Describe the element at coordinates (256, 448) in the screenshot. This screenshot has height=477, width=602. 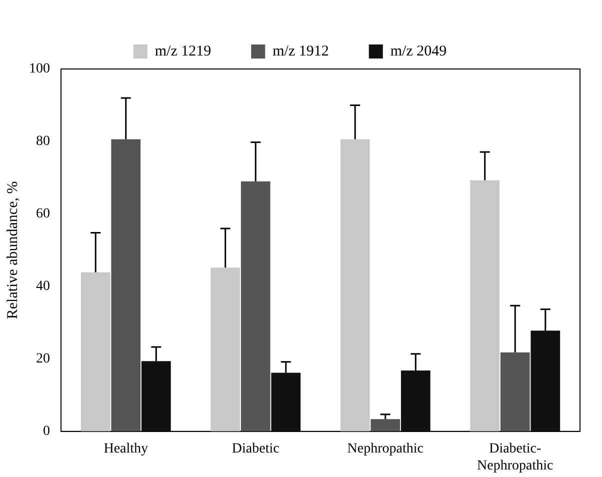
I see `x-tick-label: Diabetic` at that location.